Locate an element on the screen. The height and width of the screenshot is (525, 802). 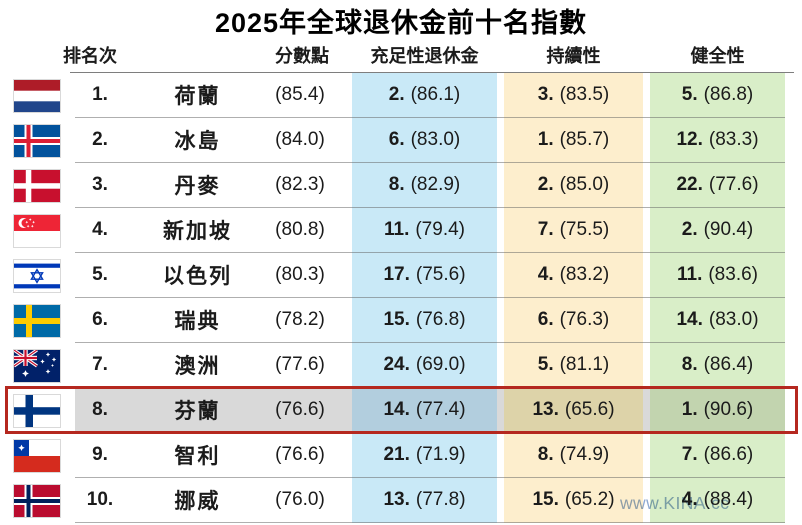
adequacy-cell: 21. (71.9) is located at coordinates (424, 455).